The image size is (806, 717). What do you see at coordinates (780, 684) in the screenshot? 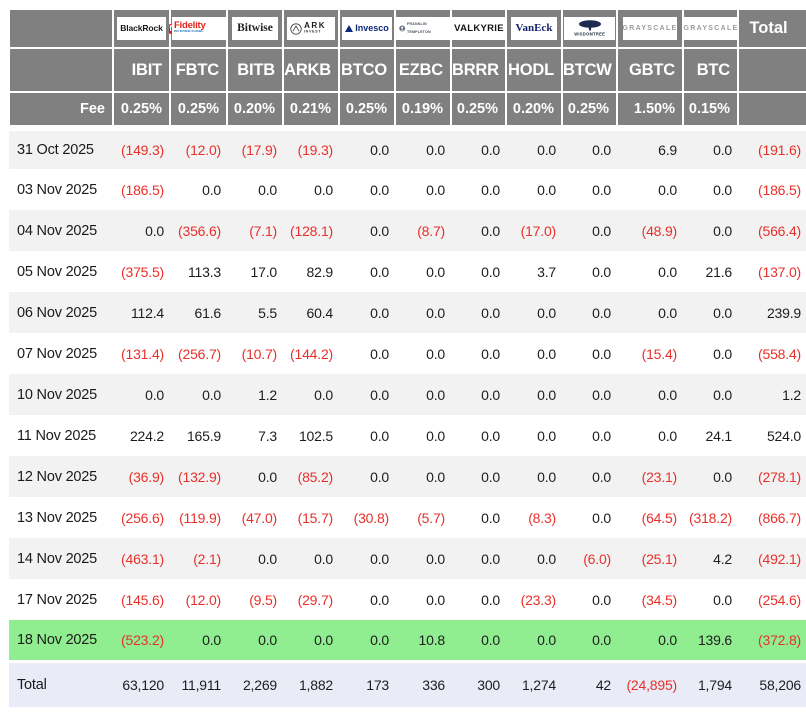
I see `row-total-cell: 58,206` at bounding box center [780, 684].